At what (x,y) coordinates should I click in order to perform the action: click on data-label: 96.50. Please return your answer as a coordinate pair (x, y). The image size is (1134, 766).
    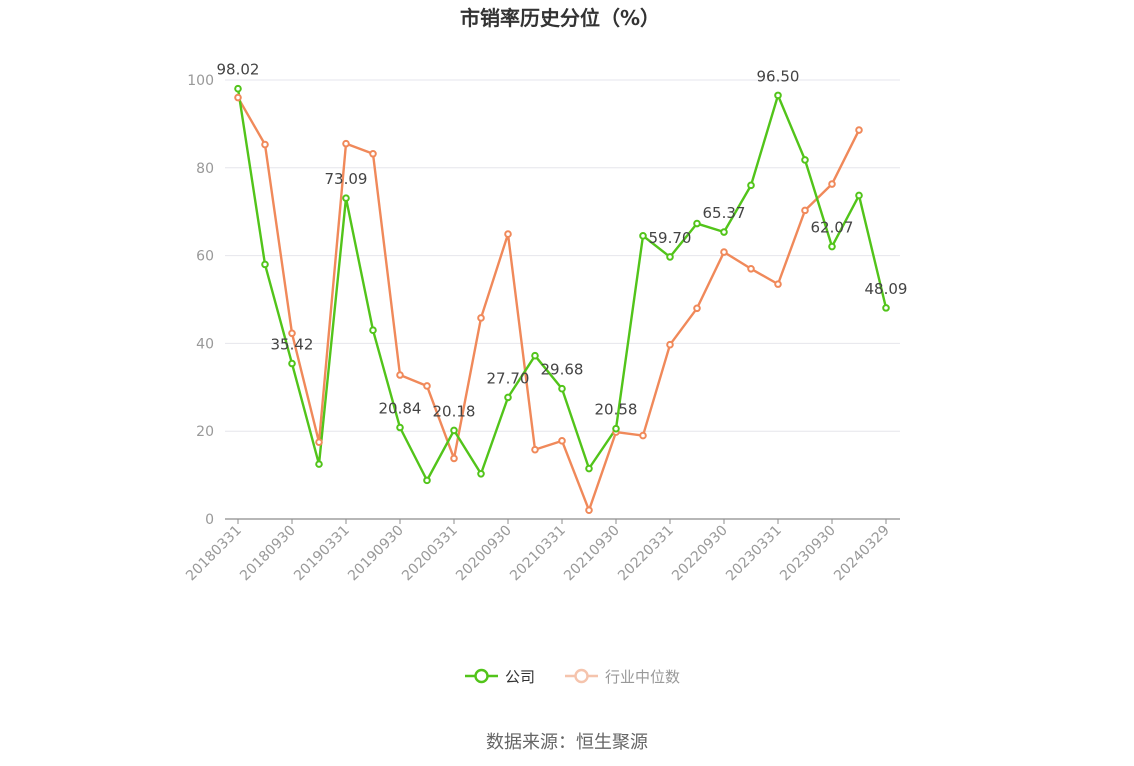
    Looking at the image, I should click on (778, 76).